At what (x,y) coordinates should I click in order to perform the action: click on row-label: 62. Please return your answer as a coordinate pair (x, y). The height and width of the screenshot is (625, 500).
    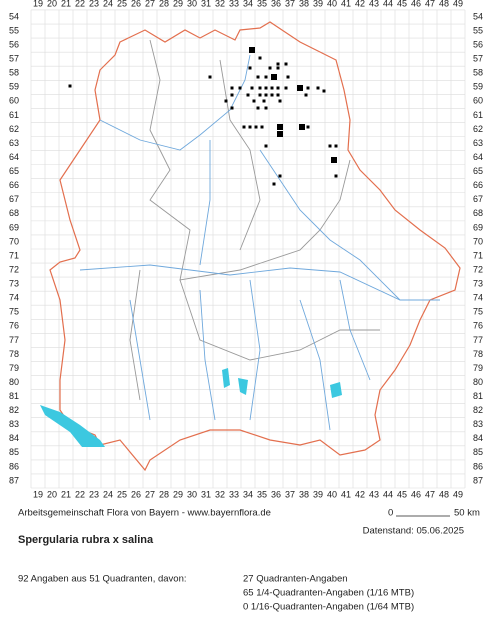
    Looking at the image, I should click on (14, 129).